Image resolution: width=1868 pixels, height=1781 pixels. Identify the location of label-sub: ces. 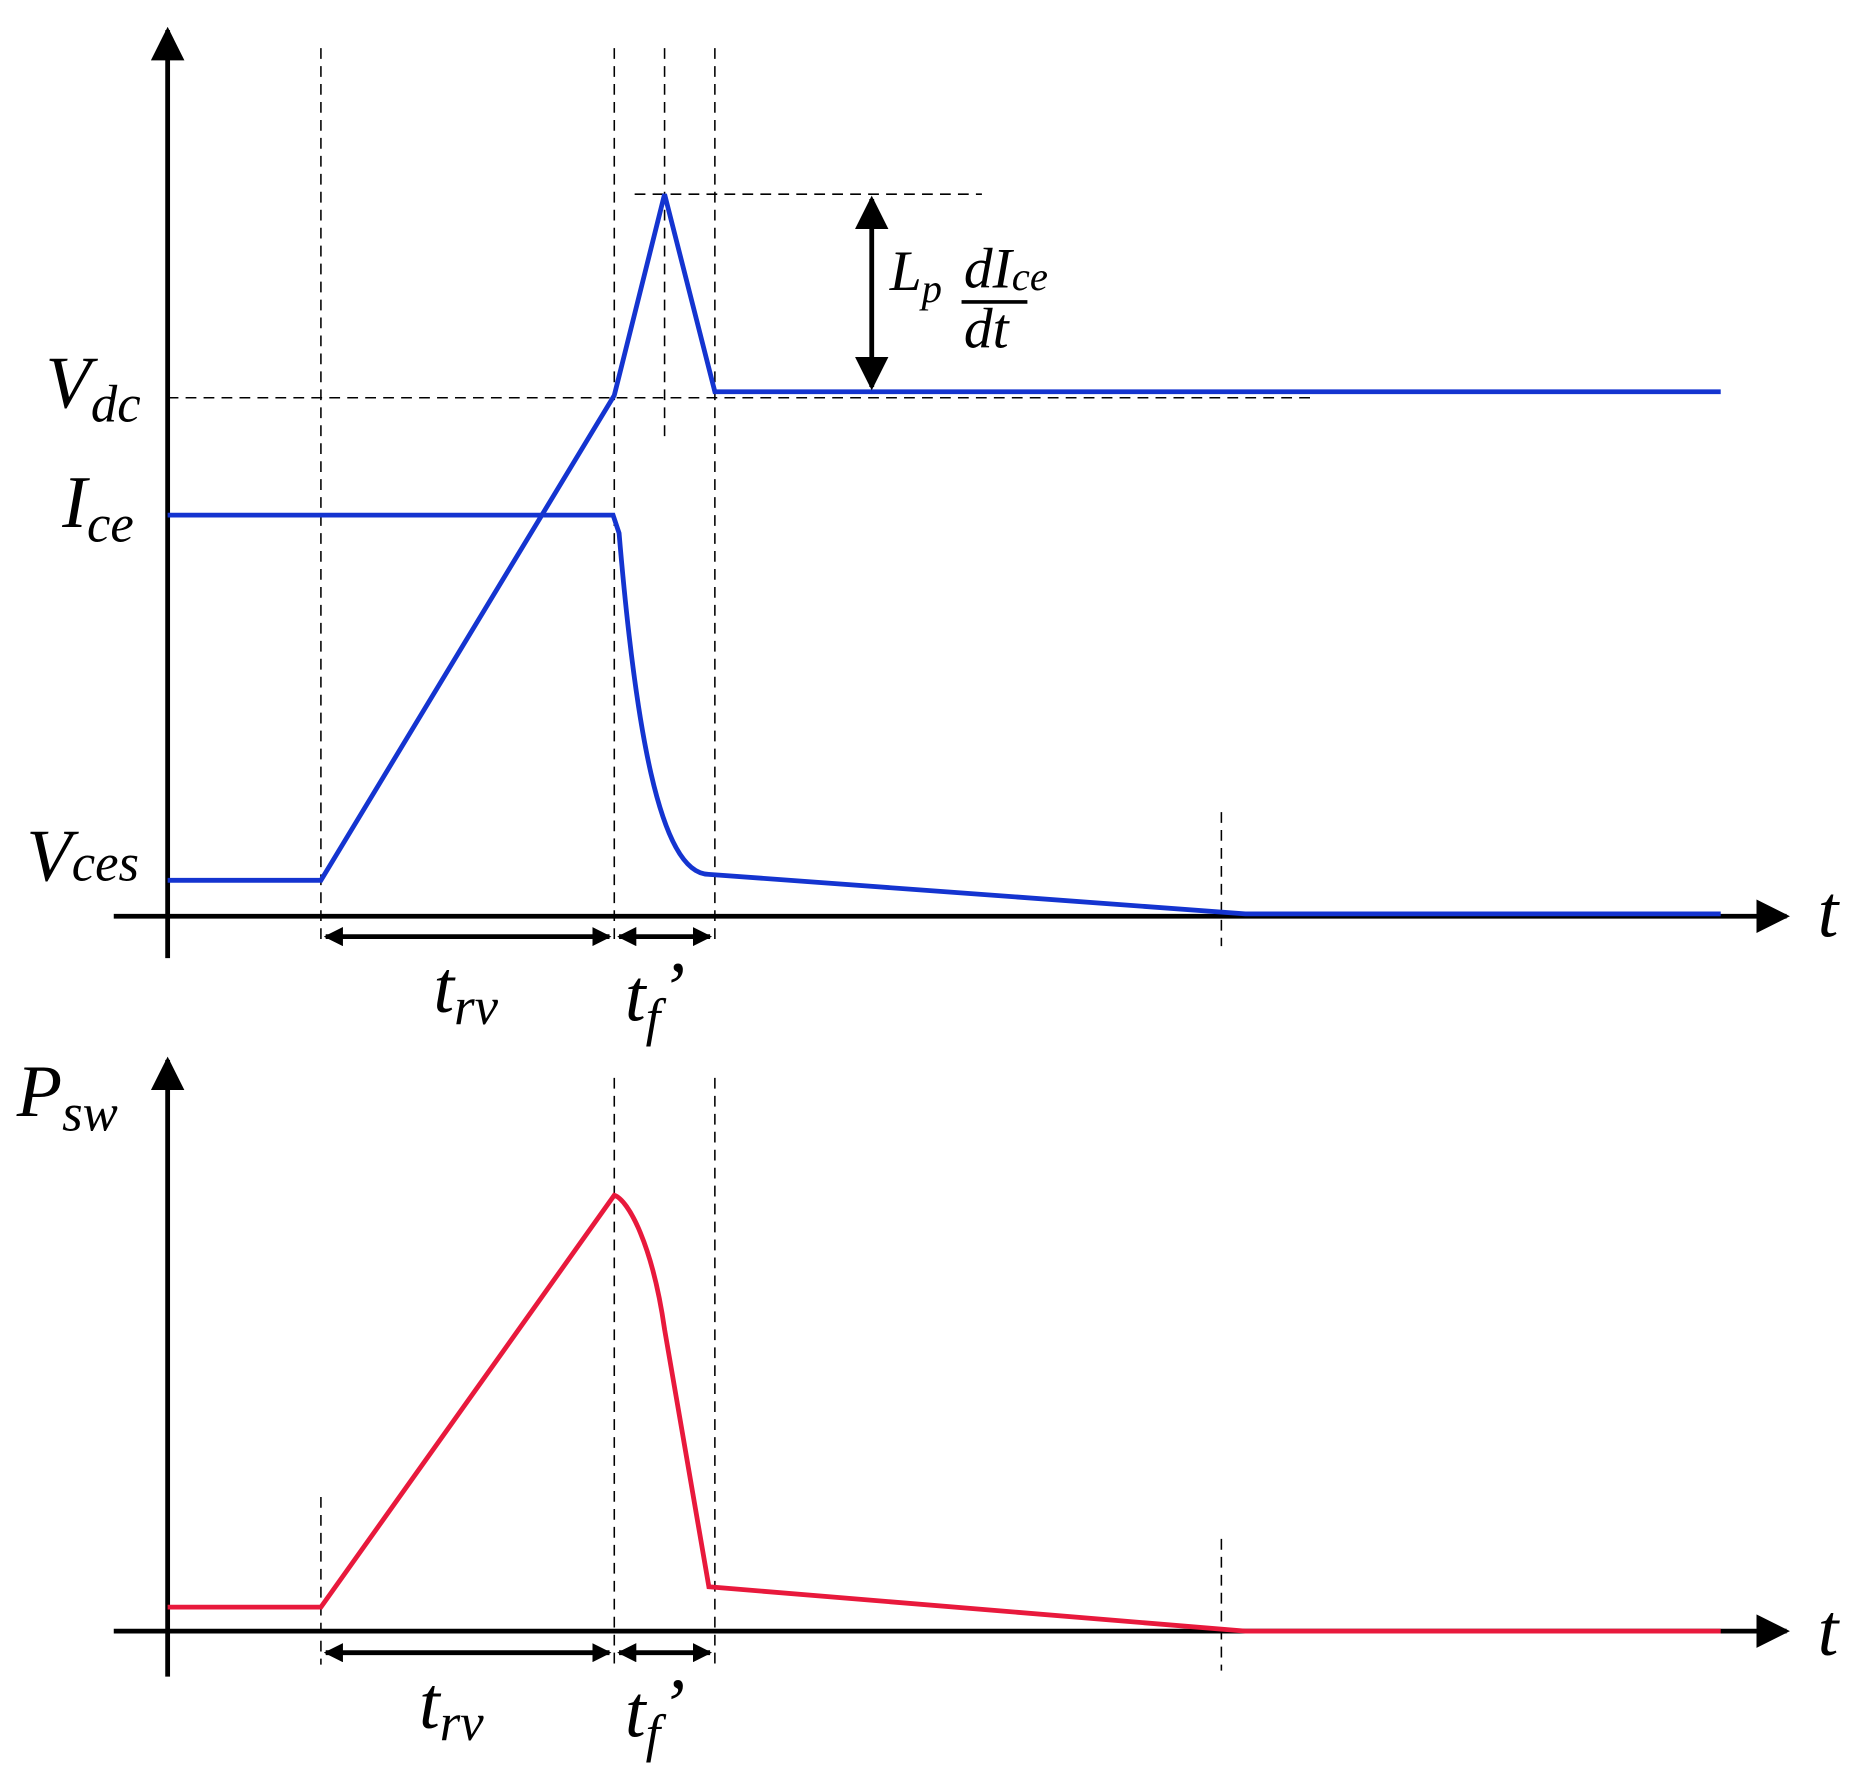
(105, 863).